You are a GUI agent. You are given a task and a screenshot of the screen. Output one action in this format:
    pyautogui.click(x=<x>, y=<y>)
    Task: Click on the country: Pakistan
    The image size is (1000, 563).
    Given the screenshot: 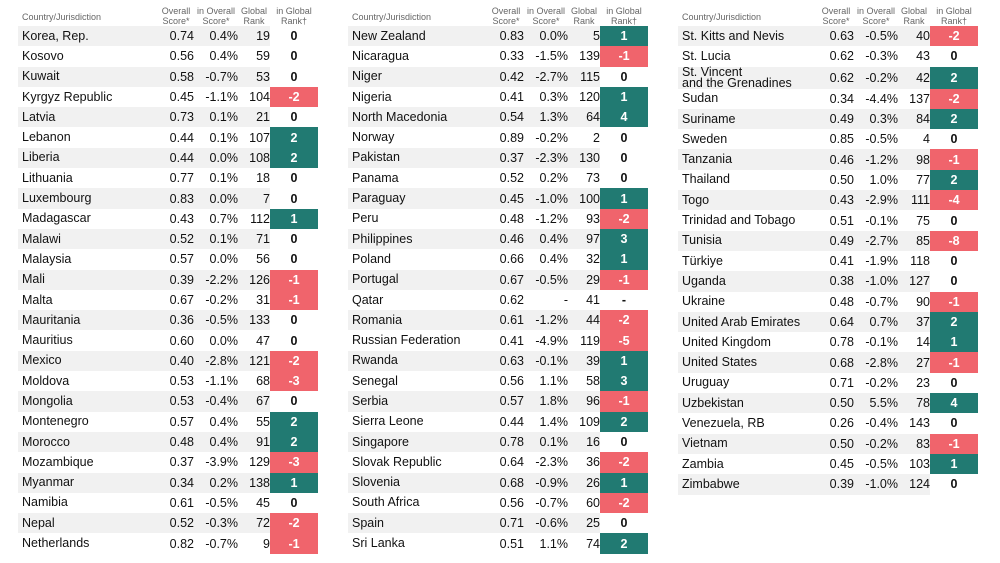 What is the action you would take?
    pyautogui.click(x=376, y=157)
    